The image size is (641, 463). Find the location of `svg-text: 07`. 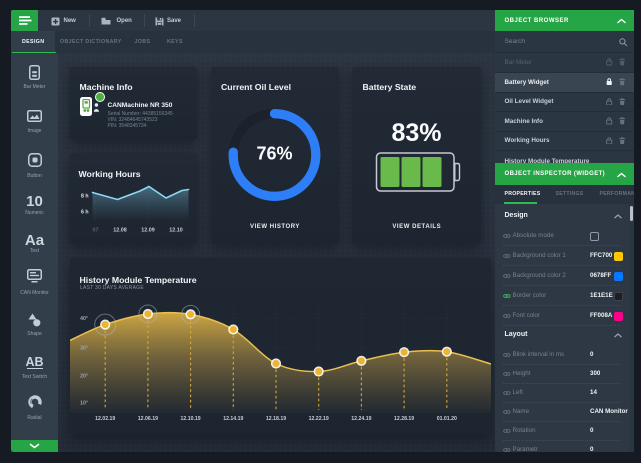

svg-text: 07 is located at coordinates (96, 231).